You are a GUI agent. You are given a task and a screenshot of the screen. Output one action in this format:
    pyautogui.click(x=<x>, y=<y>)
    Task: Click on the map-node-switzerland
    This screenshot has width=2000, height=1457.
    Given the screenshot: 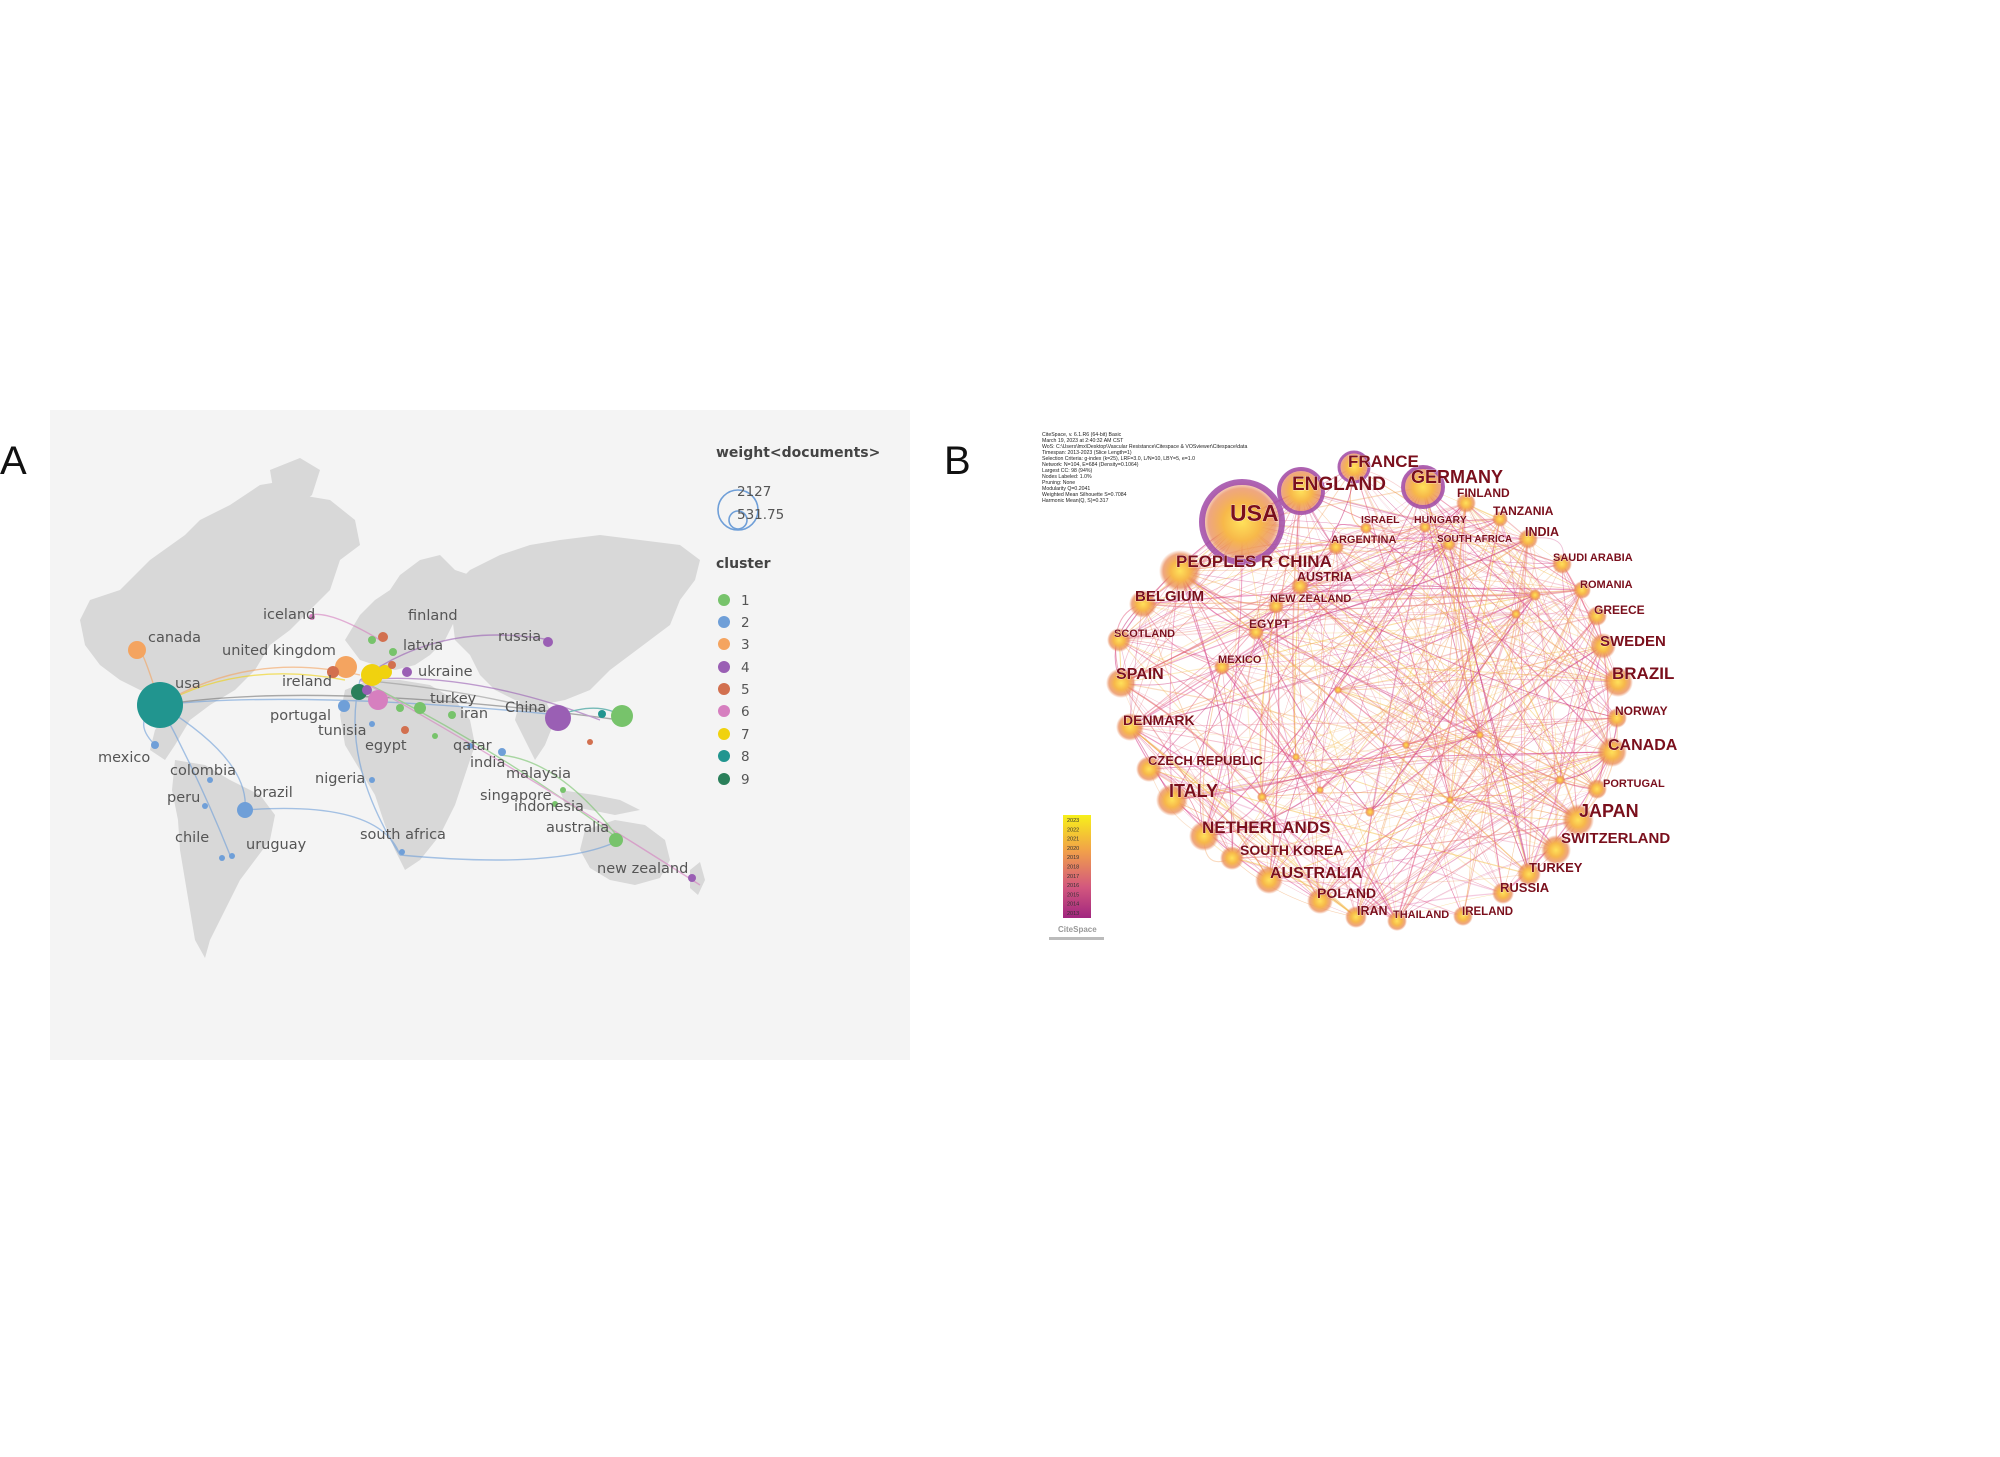 What is the action you would take?
    pyautogui.click(x=367, y=690)
    